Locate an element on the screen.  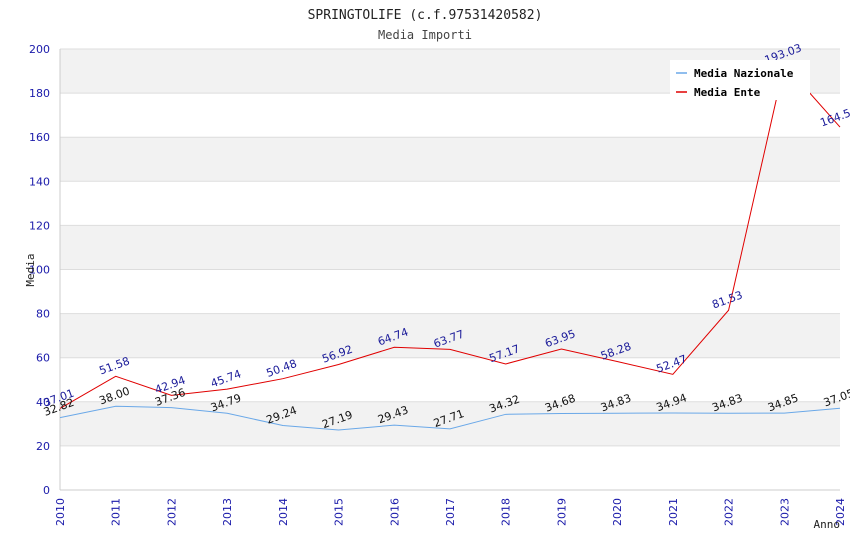
x-tick-label: 2013 is located at coordinates (227, 512).